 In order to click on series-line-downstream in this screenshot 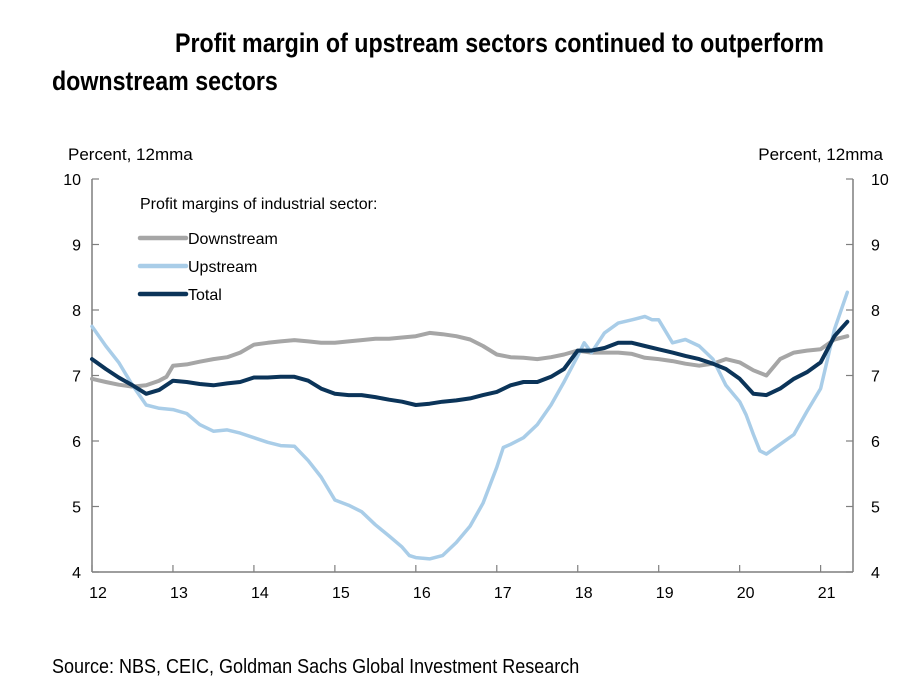, I will do `click(470, 359)`.